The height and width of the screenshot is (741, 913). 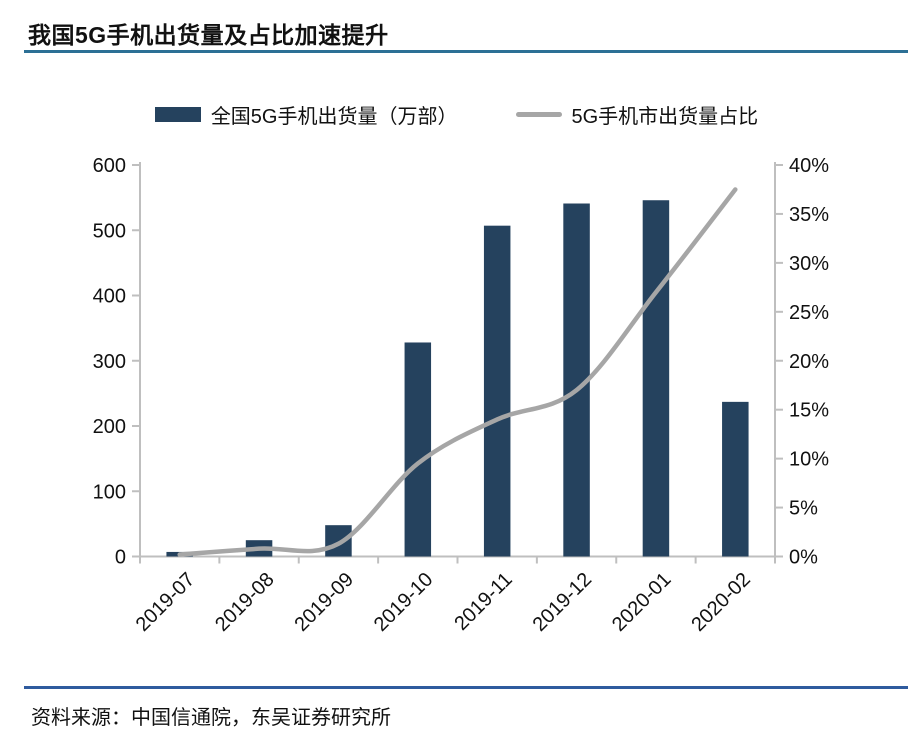 I want to click on right-tick-label: 15%, so click(x=809, y=411).